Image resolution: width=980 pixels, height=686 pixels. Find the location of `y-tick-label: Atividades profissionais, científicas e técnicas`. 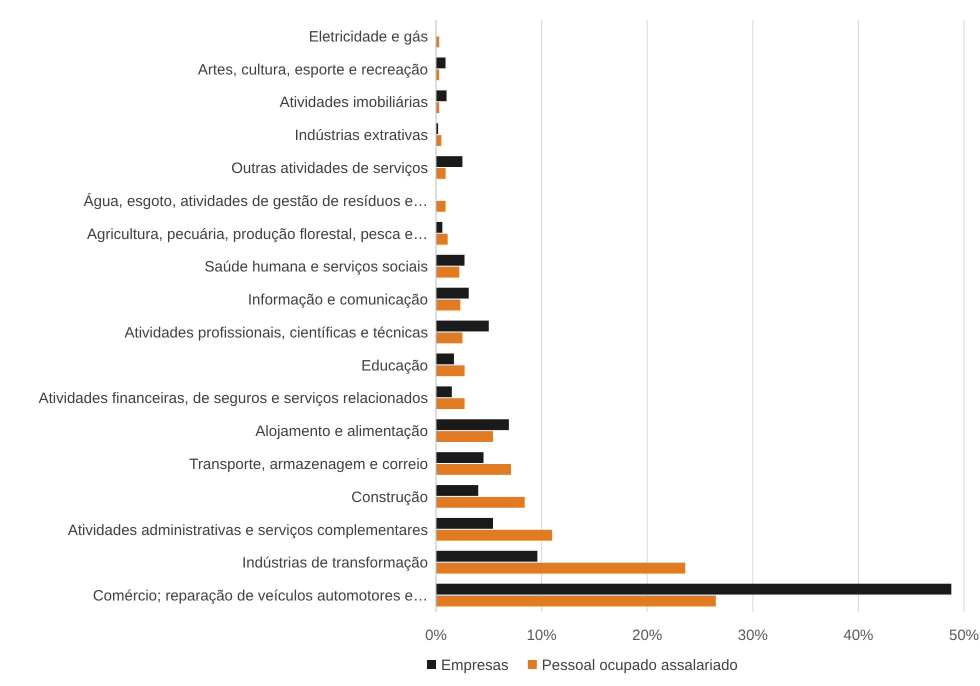

y-tick-label: Atividades profissionais, científicas e técnicas is located at coordinates (276, 333).